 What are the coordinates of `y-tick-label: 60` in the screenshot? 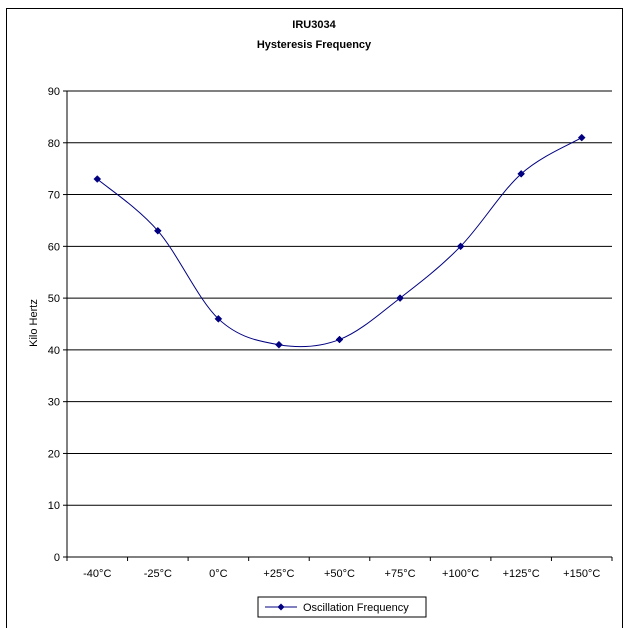 It's located at (54, 247).